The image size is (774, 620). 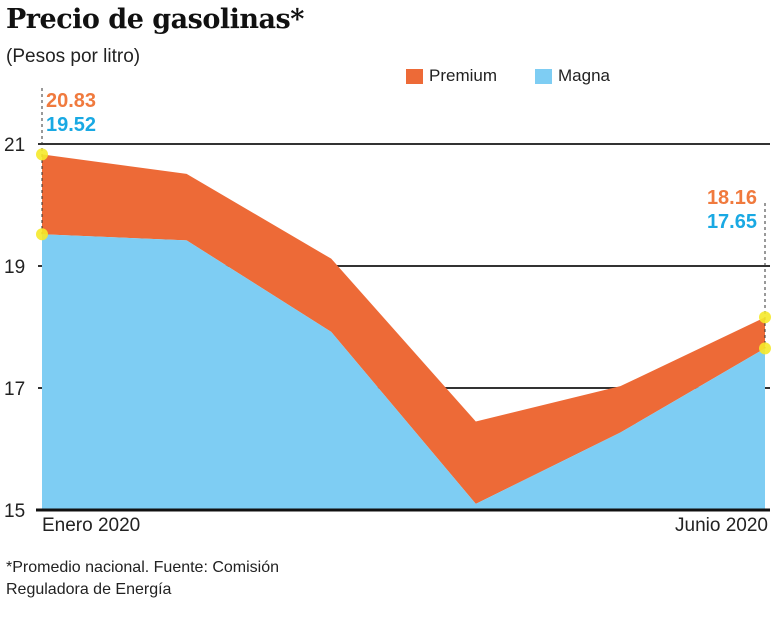 What do you see at coordinates (14, 267) in the screenshot?
I see `y-tick-label-19: 19` at bounding box center [14, 267].